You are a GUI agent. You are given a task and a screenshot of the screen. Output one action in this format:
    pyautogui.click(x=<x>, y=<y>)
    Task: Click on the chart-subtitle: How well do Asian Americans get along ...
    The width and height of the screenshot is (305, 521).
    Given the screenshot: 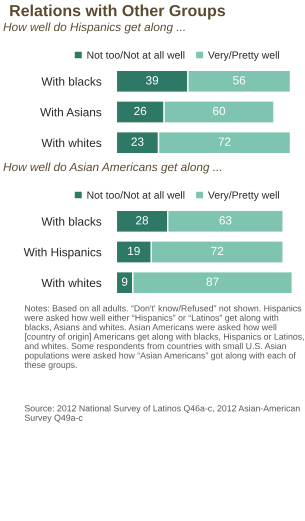 What is the action you would take?
    pyautogui.click(x=112, y=168)
    